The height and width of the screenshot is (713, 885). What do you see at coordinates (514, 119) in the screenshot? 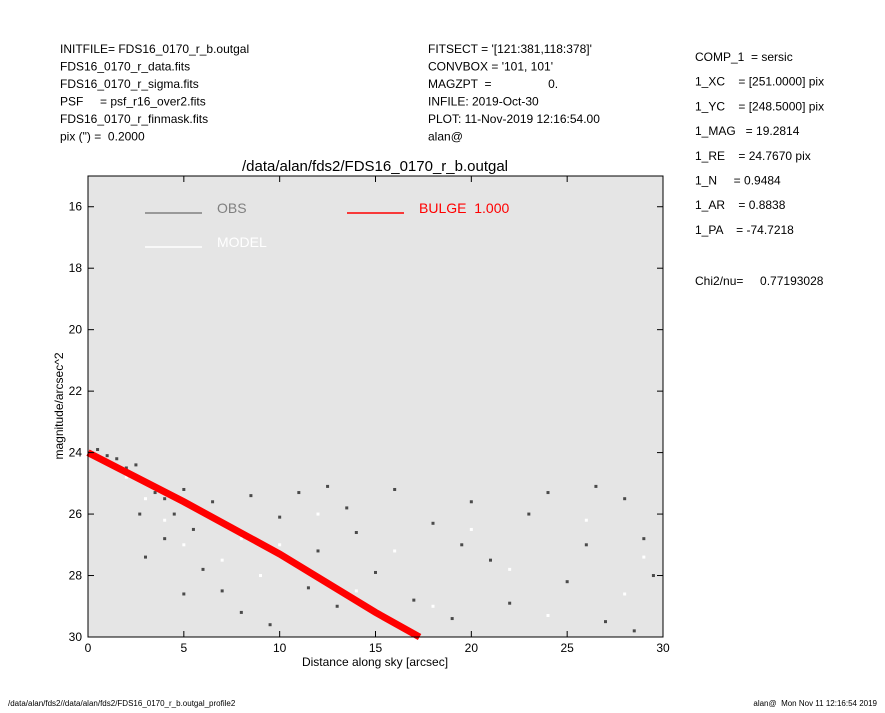
I see `header-line: PLOT: 11-Nov-2019 12:16:54.00` at bounding box center [514, 119].